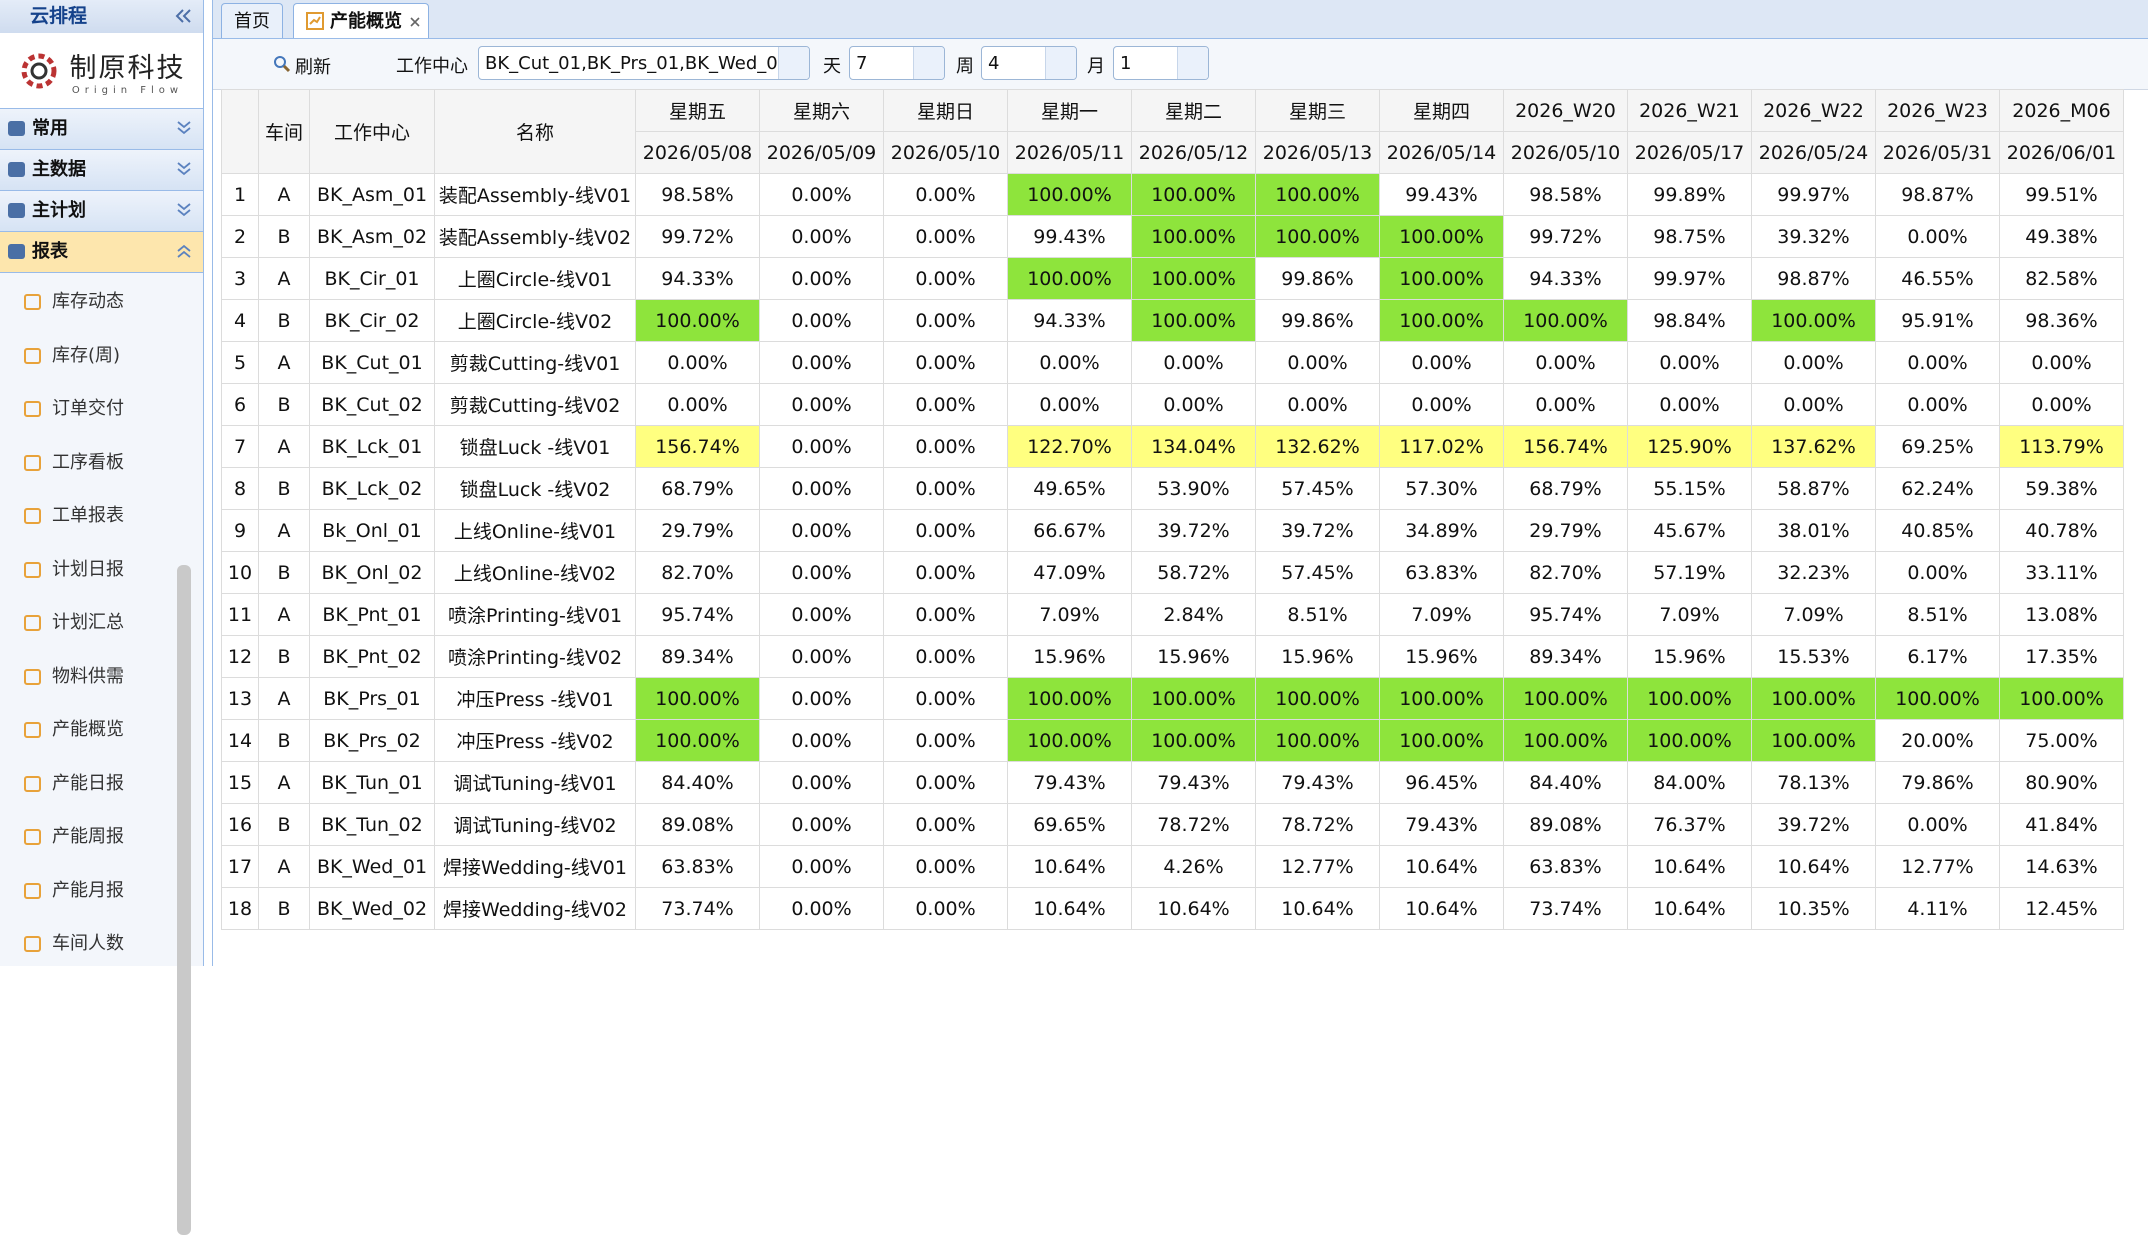 The image size is (2148, 1235). Describe the element at coordinates (697, 236) in the screenshot. I see `capacity-cell: 99.72%` at that location.